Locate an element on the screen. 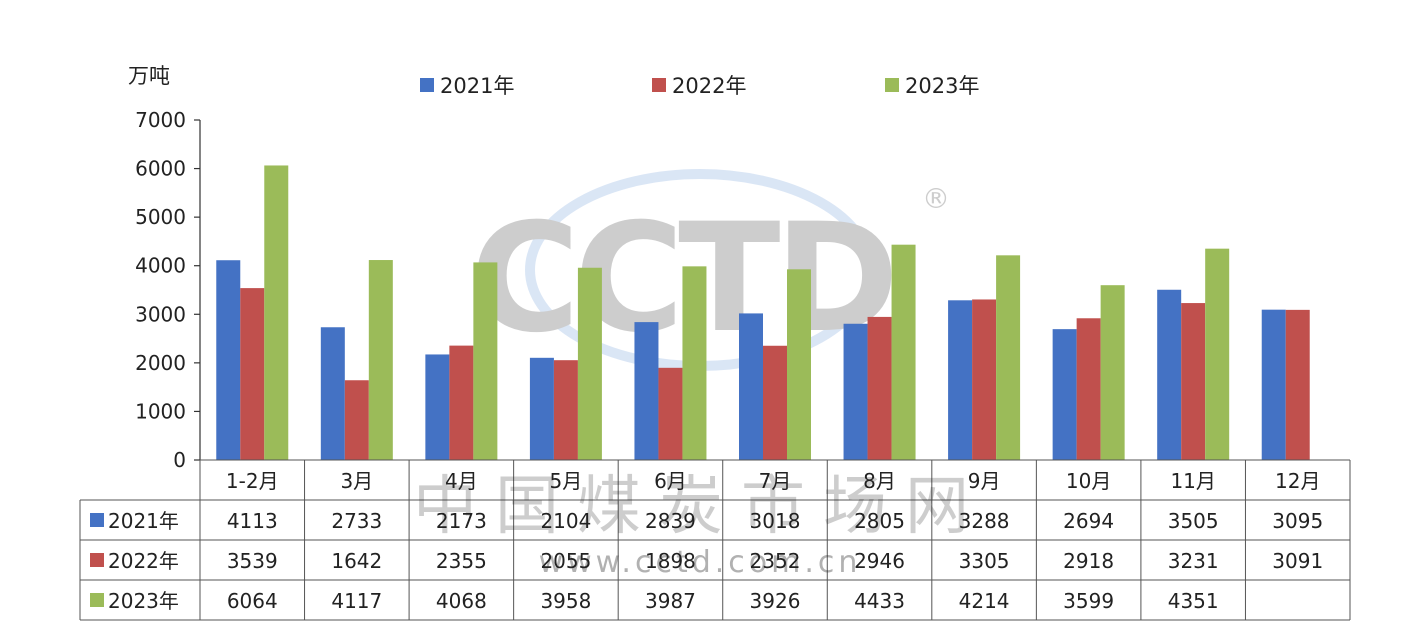 This screenshot has height=642, width=1404. data-label: 3091 is located at coordinates (1297, 561).